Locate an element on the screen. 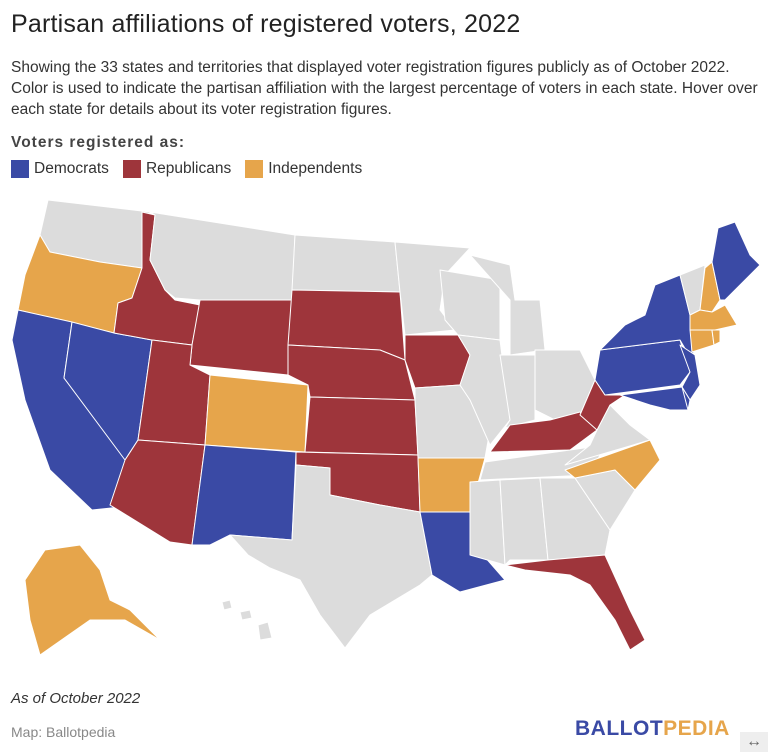 The width and height of the screenshot is (768, 752). state-ia is located at coordinates (437, 361).